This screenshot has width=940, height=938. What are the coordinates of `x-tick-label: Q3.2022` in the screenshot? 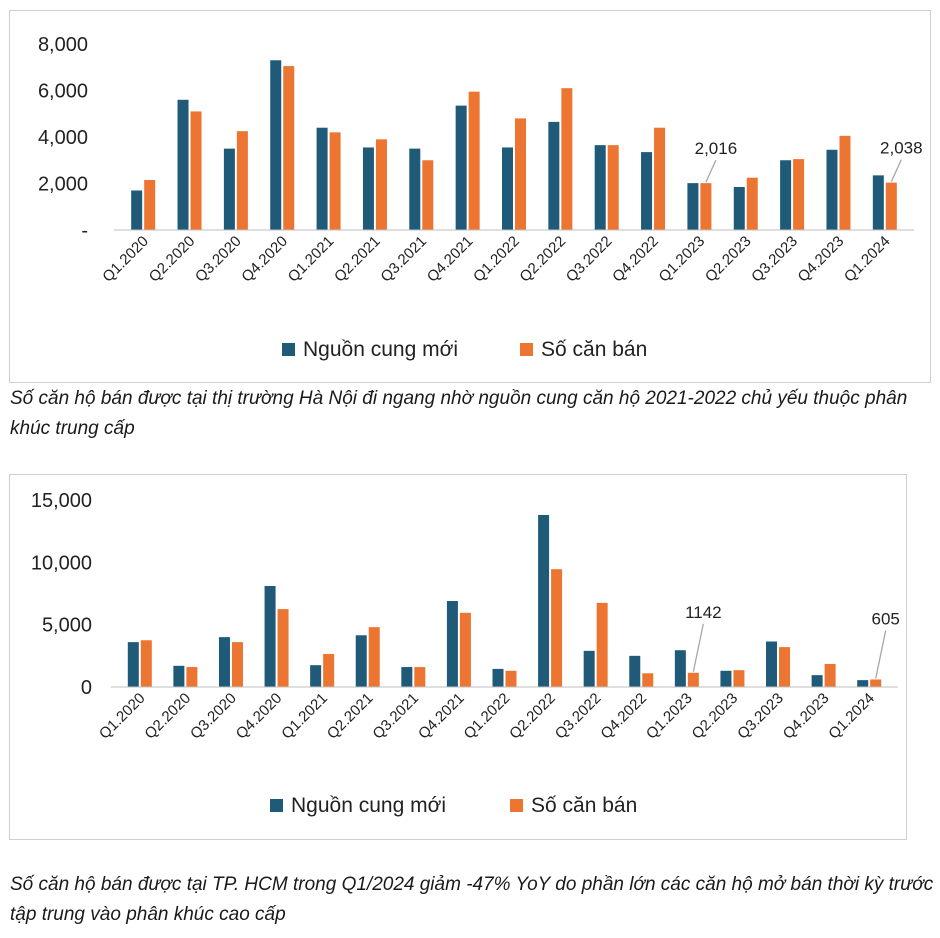 It's located at (578, 716).